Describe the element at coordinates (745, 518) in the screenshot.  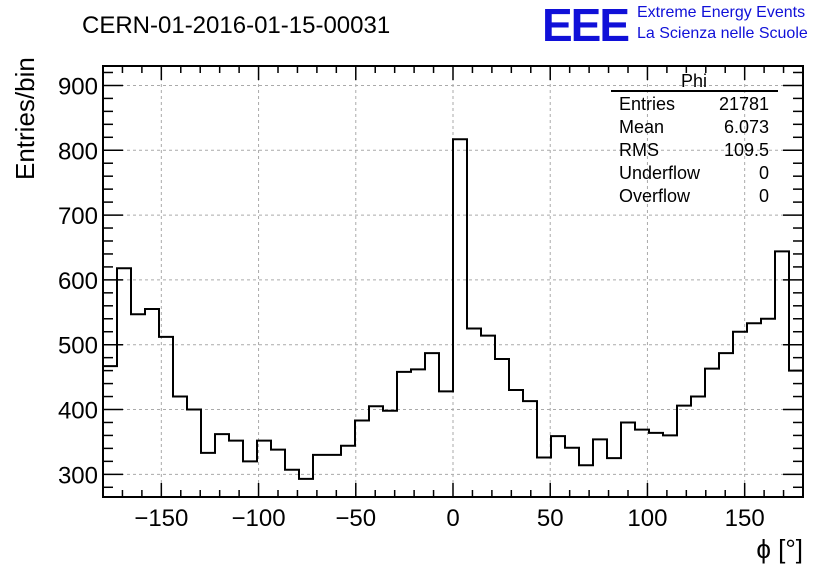
I see `x-tick-label: 150` at that location.